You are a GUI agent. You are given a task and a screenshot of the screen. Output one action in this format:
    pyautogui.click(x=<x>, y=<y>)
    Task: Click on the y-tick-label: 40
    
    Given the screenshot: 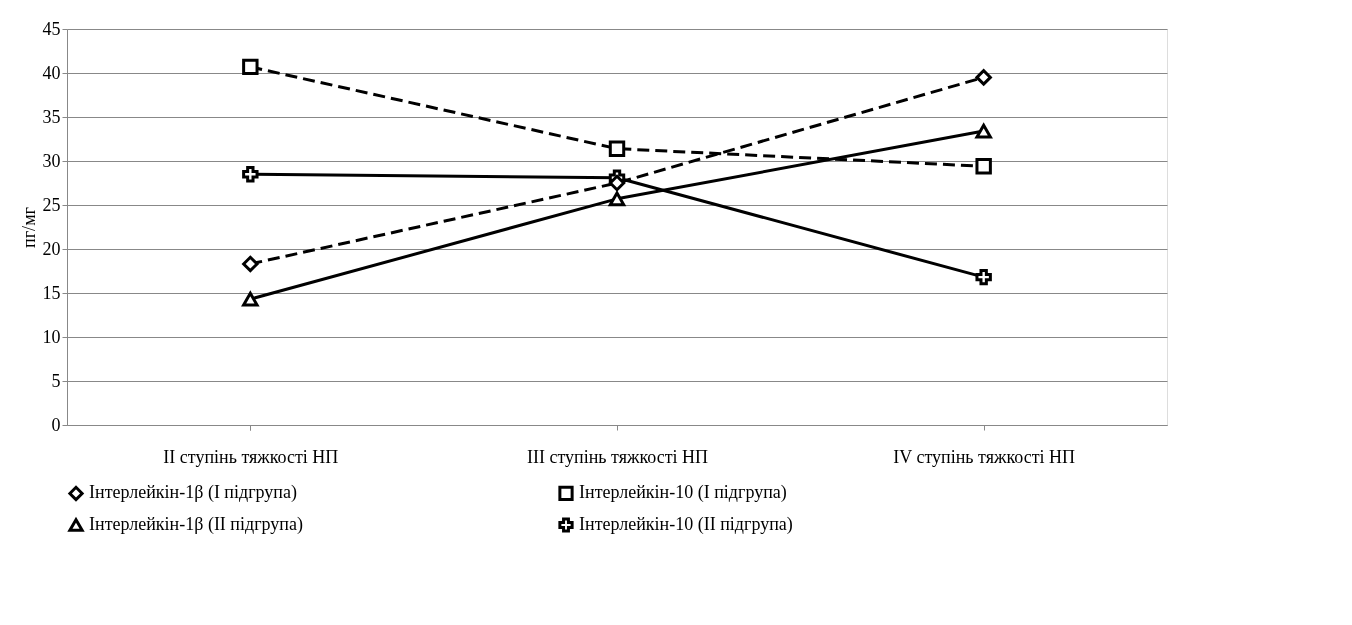 What is the action you would take?
    pyautogui.click(x=51, y=72)
    